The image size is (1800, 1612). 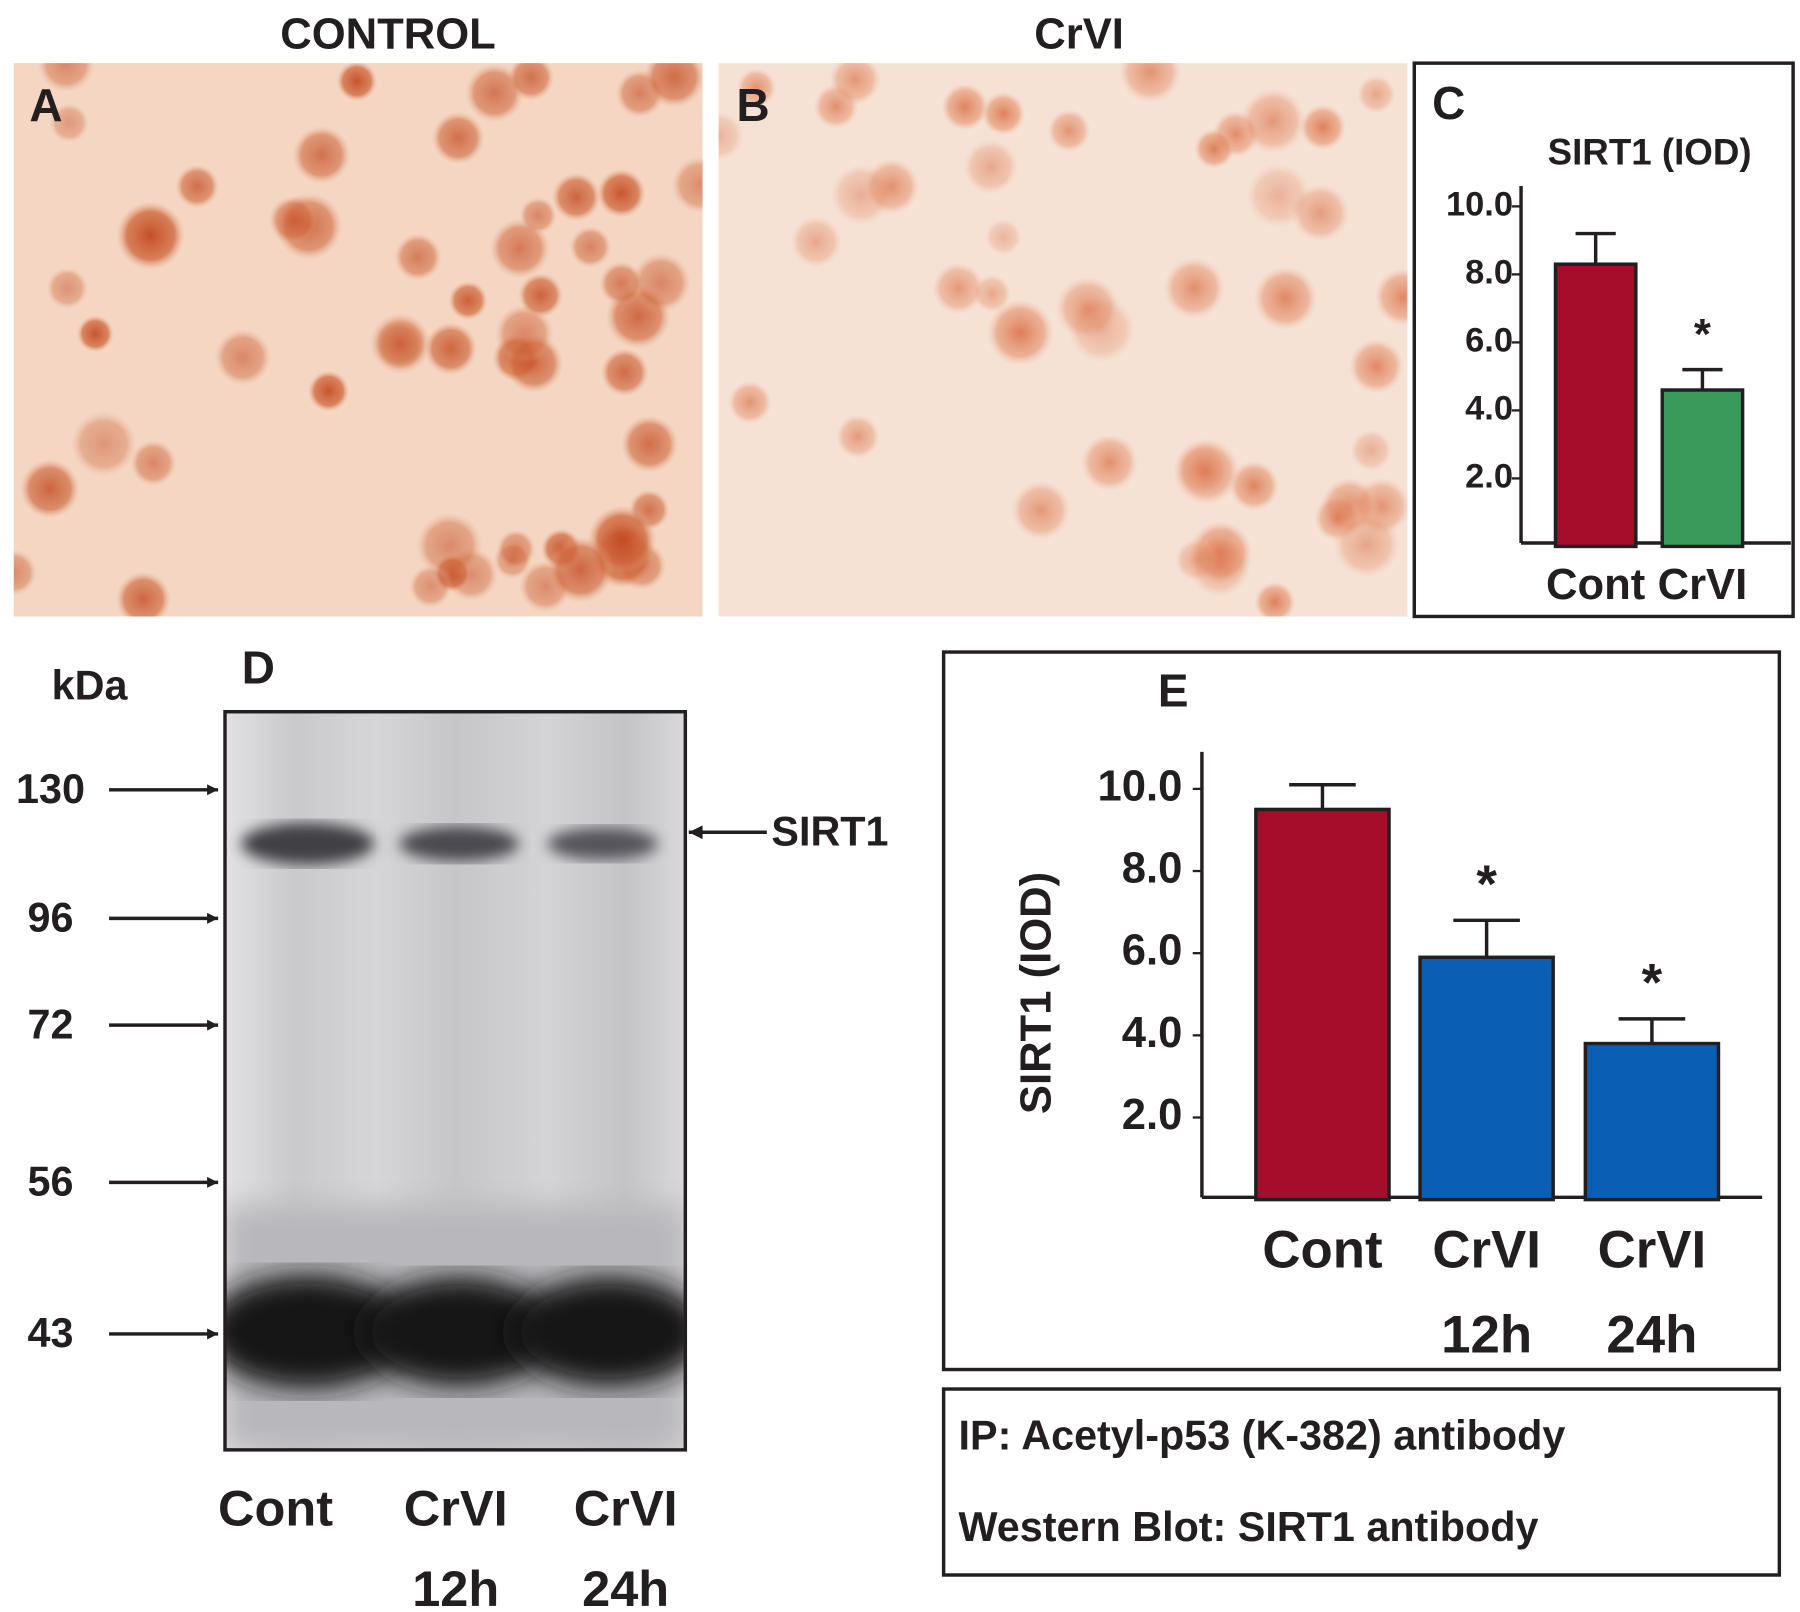 I want to click on x-tick-label: Cont, so click(x=1595, y=585).